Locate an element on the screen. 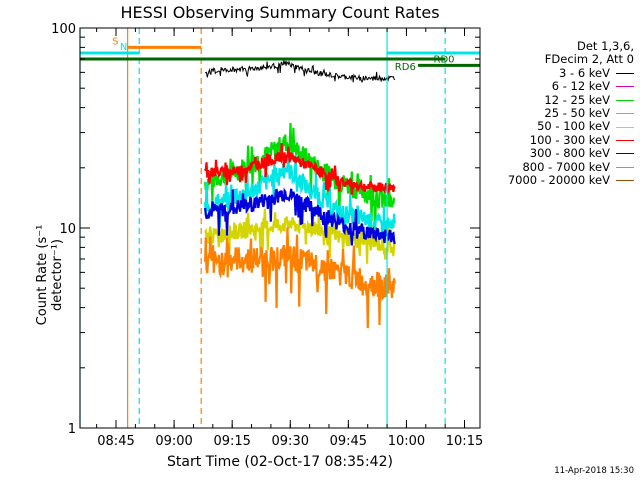  legend-entry-label: 50 - 100 keV is located at coordinates (573, 126).